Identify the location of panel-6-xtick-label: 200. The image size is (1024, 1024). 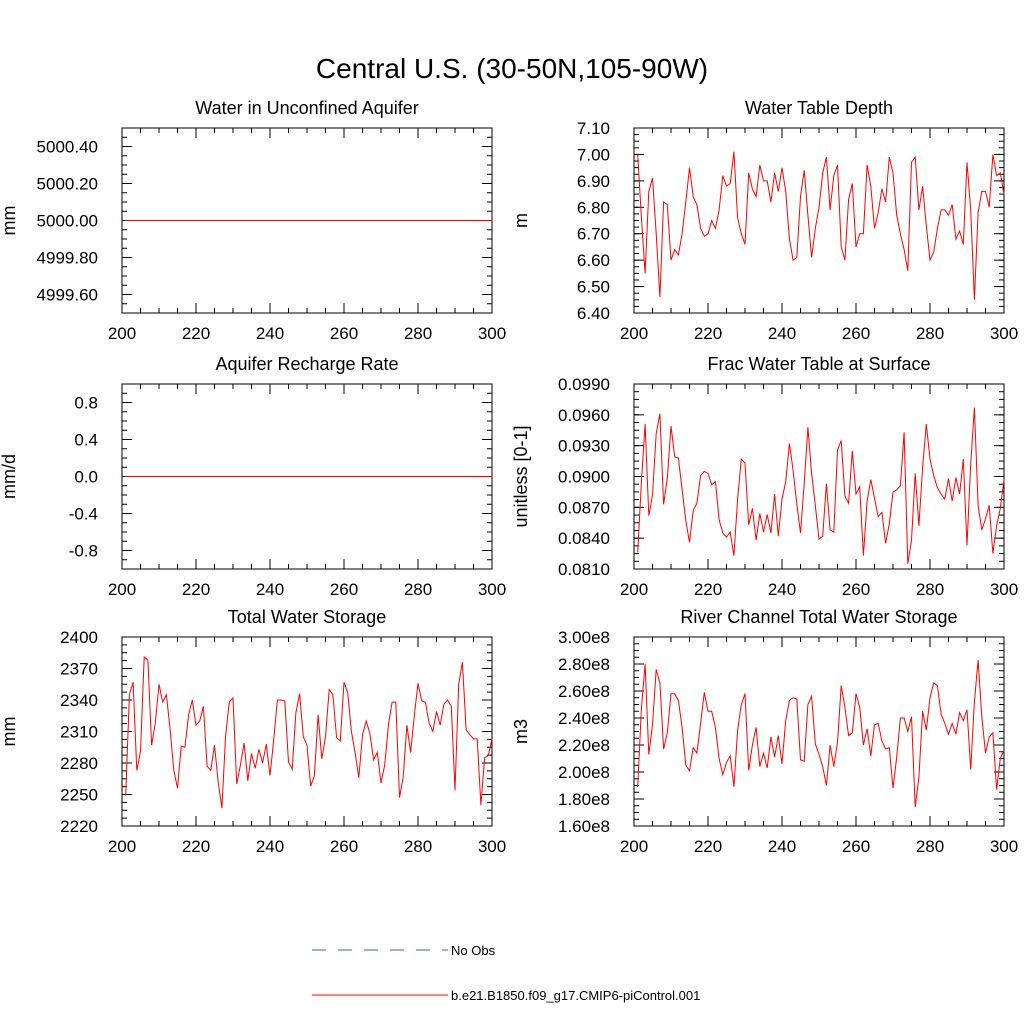
(634, 846).